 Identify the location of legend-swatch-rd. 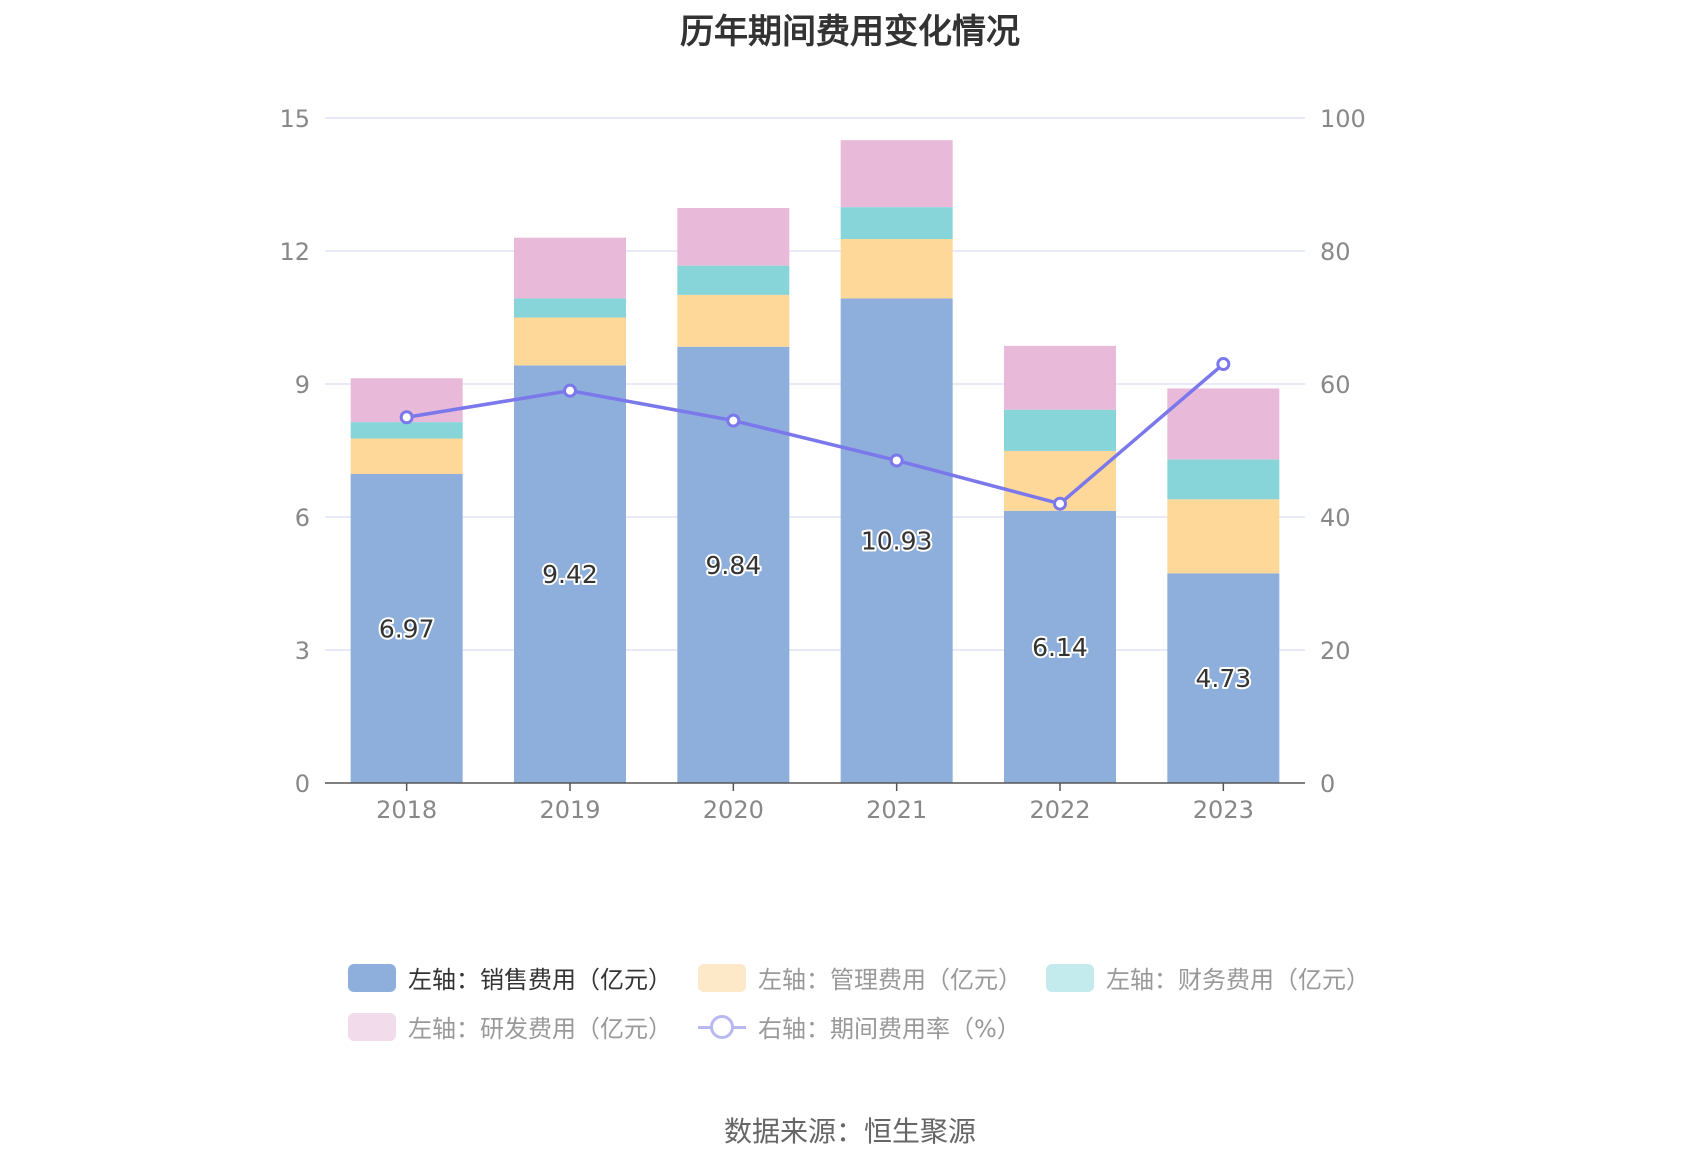
(372, 1026).